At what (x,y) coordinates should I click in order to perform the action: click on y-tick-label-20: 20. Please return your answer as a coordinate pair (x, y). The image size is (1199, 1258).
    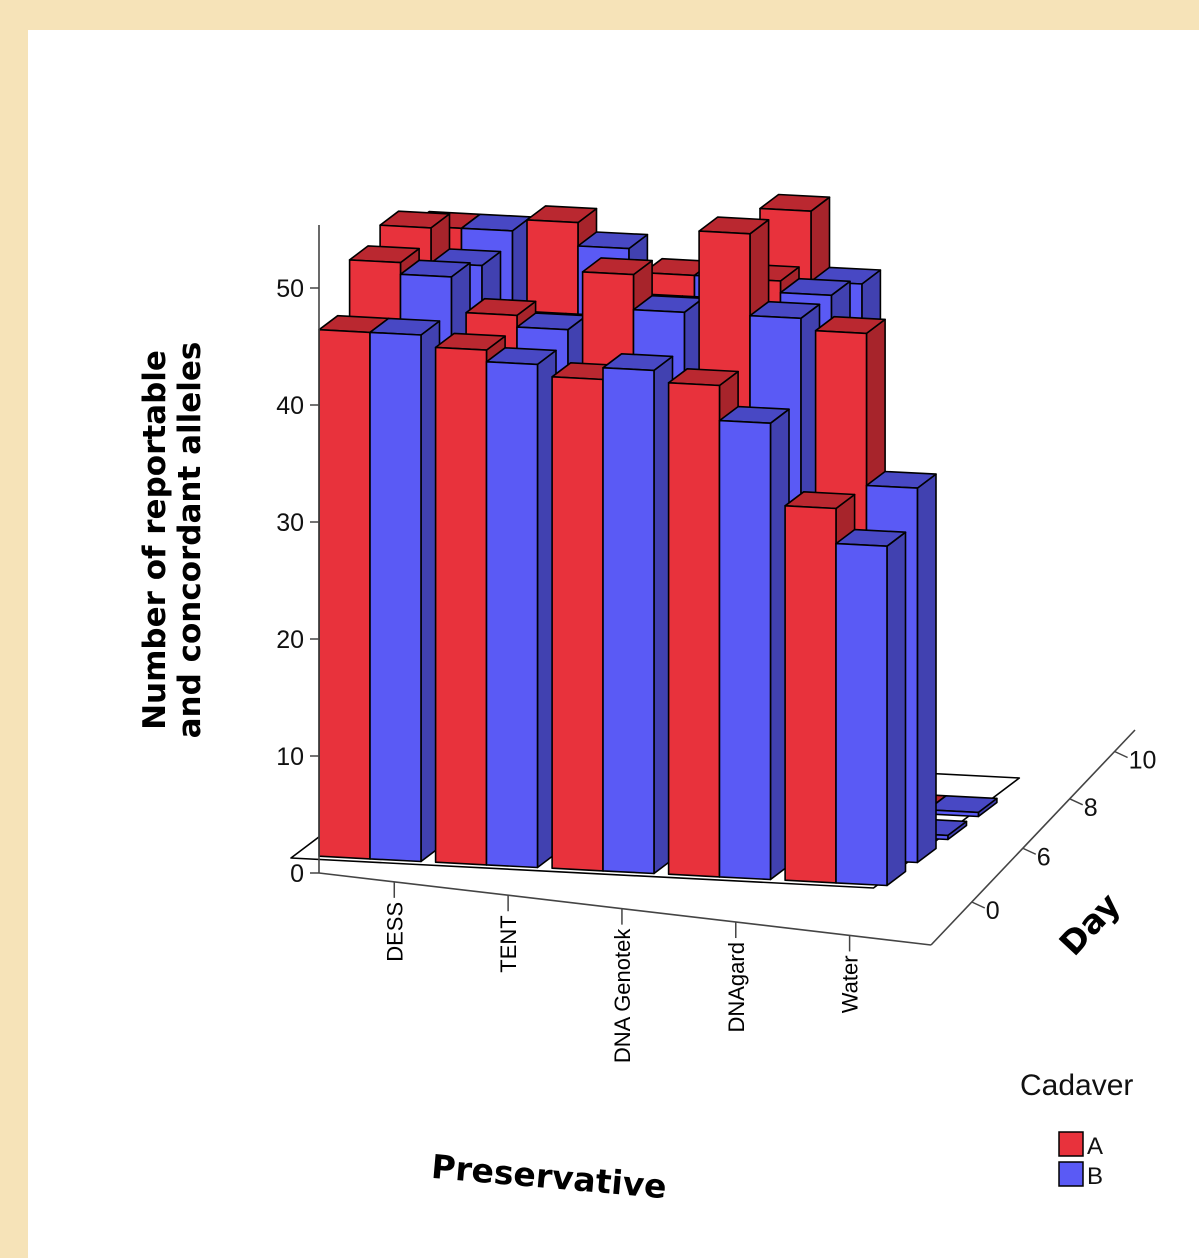
    Looking at the image, I should click on (290, 640).